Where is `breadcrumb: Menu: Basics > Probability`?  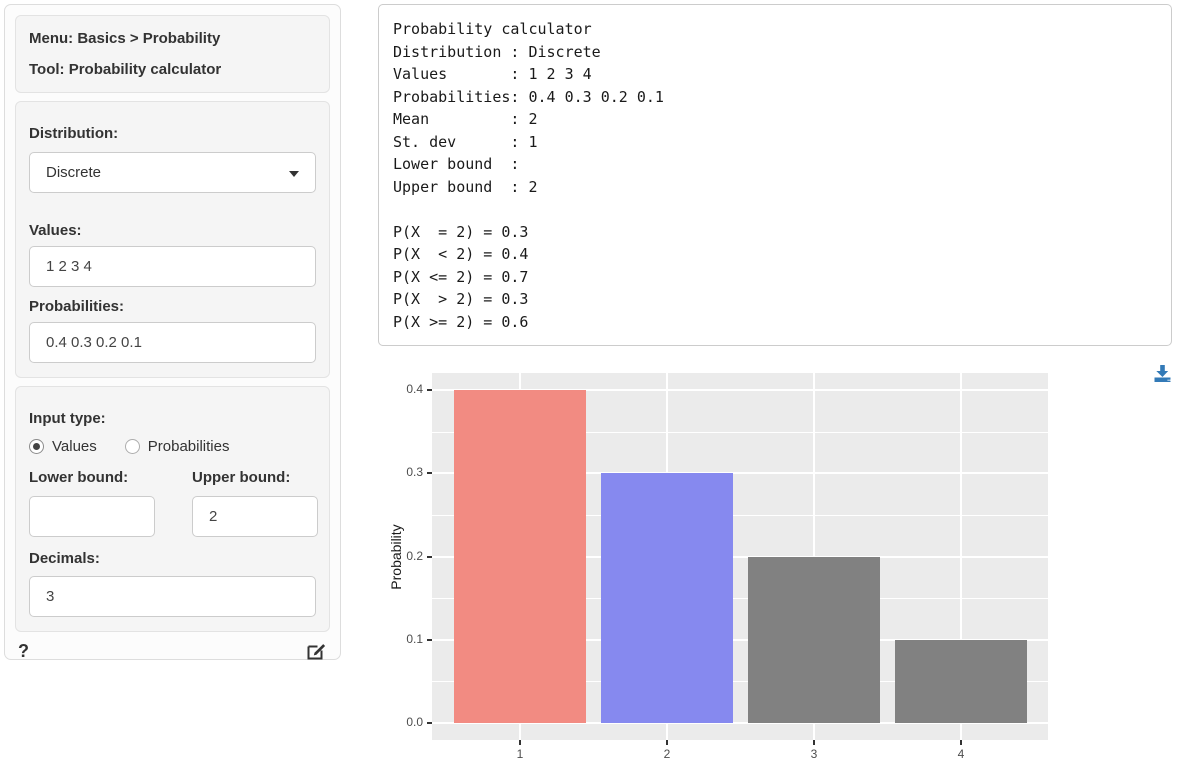
breadcrumb: Menu: Basics > Probability is located at coordinates (125, 38).